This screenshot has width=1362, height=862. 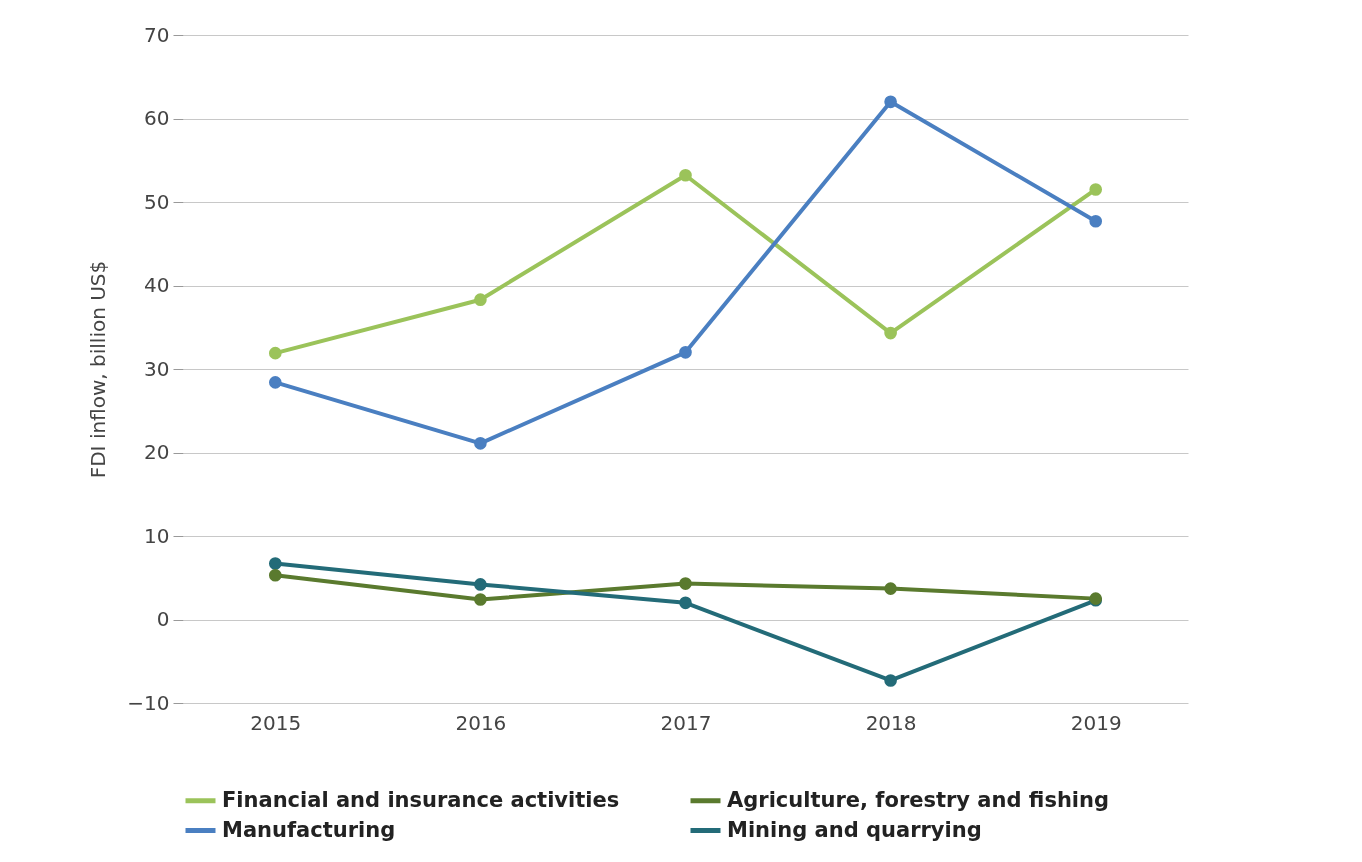 What do you see at coordinates (157, 452) in the screenshot?
I see `y-tick-label: 20` at bounding box center [157, 452].